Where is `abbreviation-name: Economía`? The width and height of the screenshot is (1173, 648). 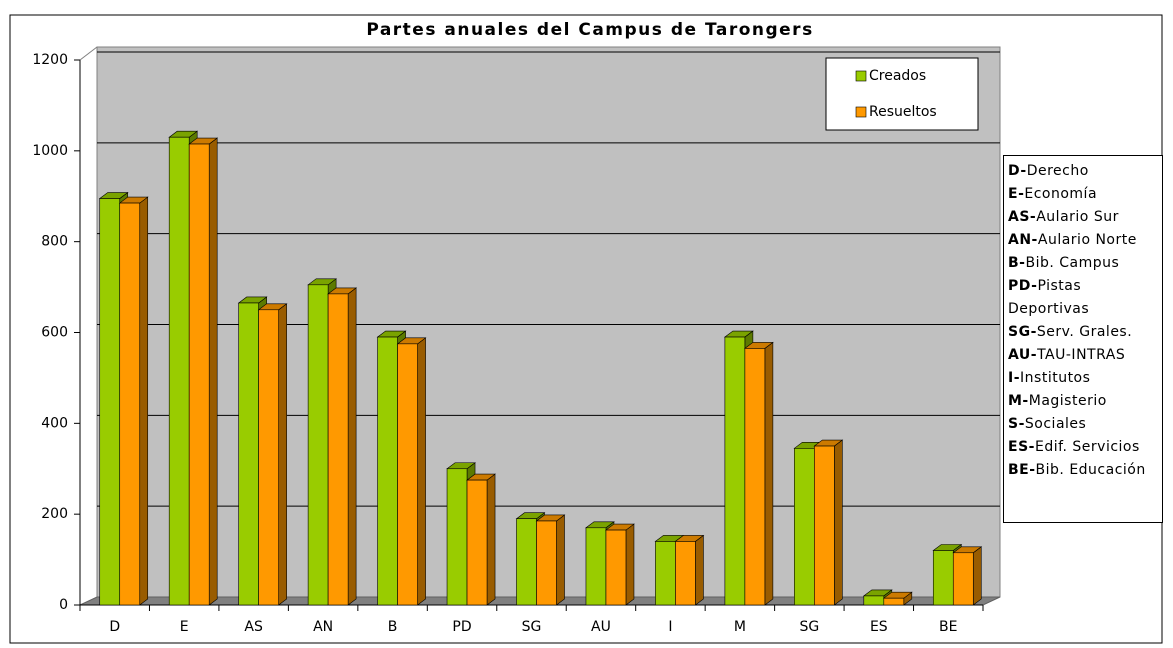
abbreviation-name: Economía is located at coordinates (1061, 194).